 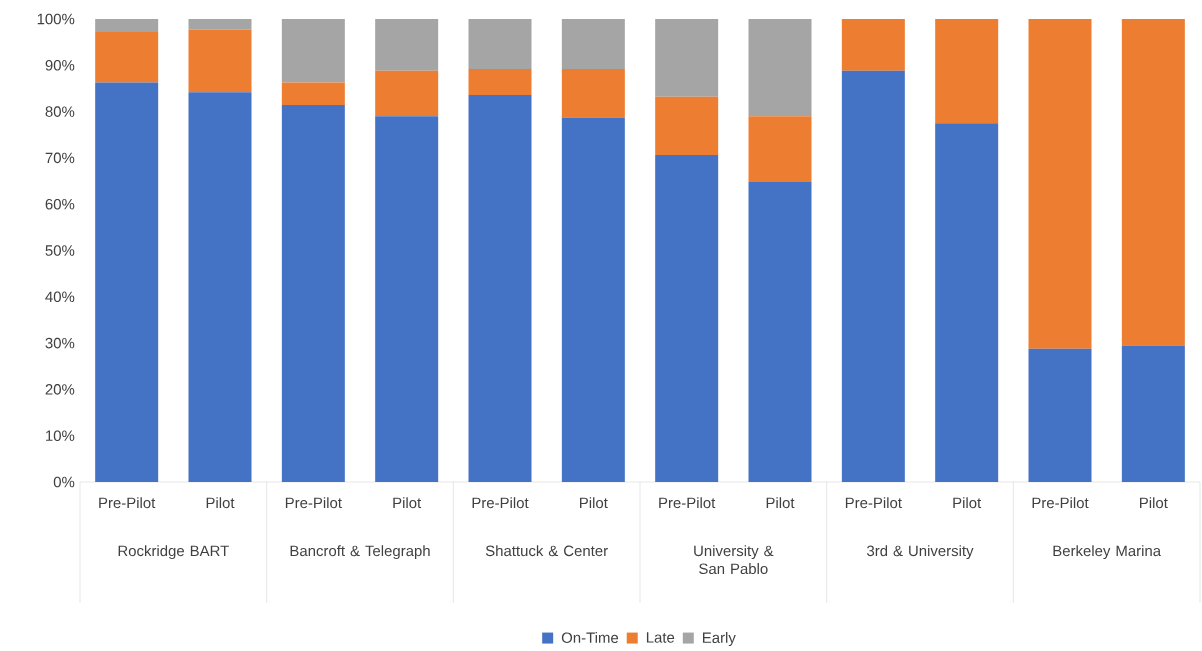 I want to click on y-tick-label: 80%, so click(x=60, y=111).